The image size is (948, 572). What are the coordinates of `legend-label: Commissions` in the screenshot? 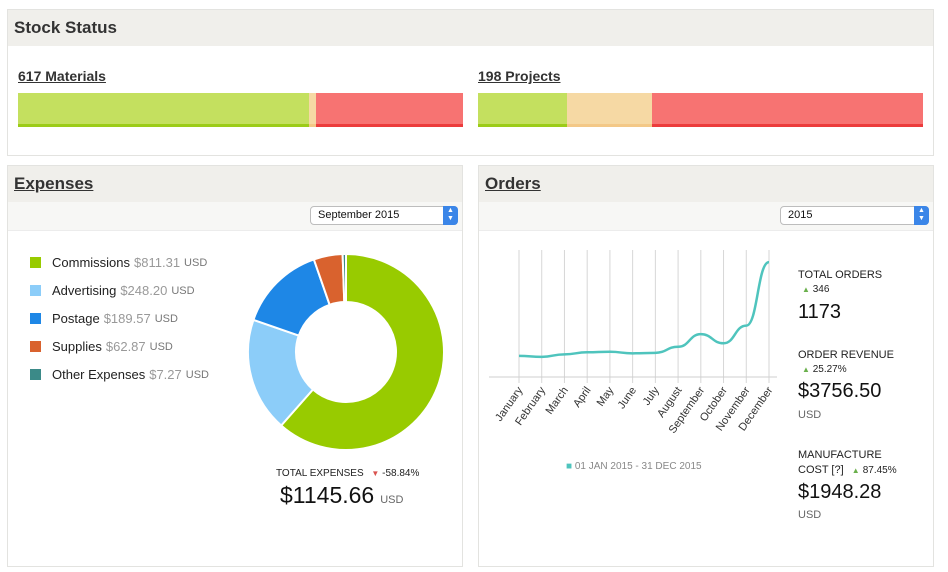 It's located at (91, 262).